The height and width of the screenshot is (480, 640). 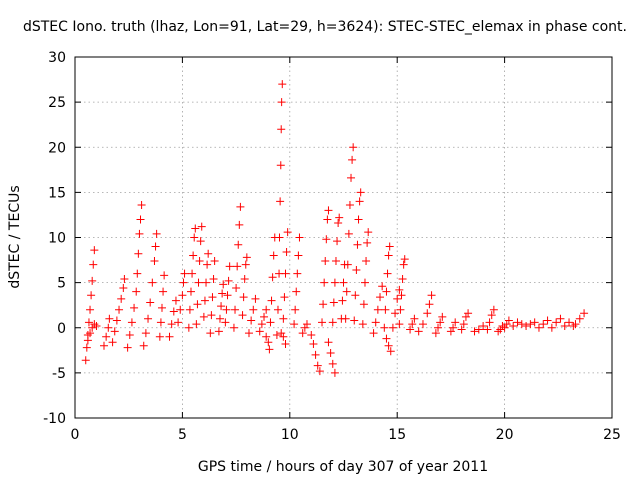 I want to click on x-tick-label: 5, so click(x=182, y=435).